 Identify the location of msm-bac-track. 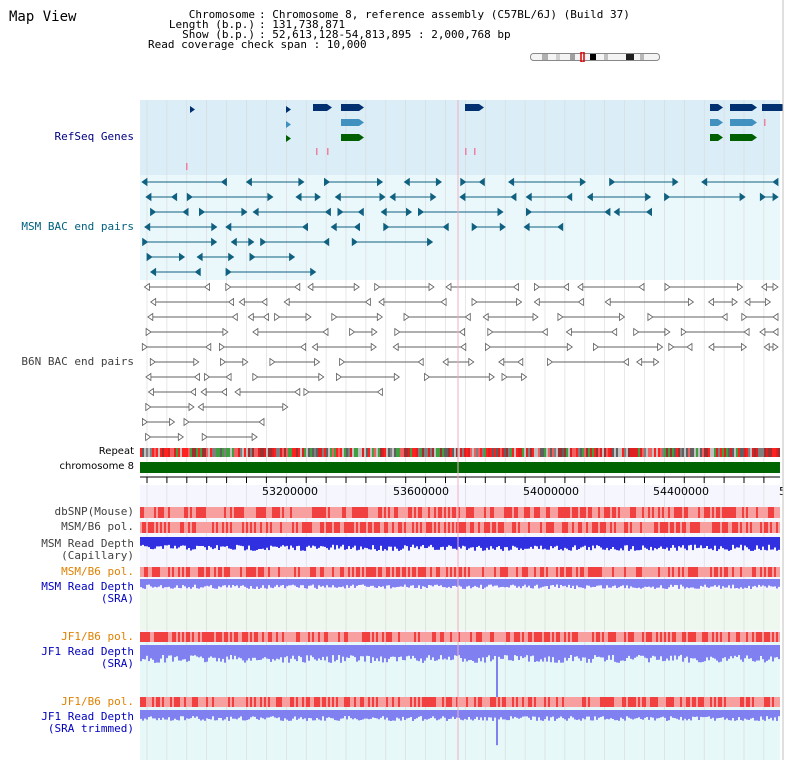
(460, 227).